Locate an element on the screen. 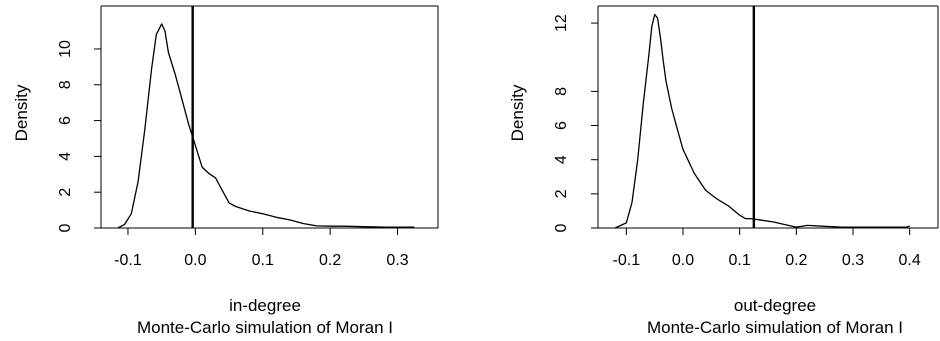 Image resolution: width=940 pixels, height=341 pixels. y-ticks: 0 2 4 6 8 12 is located at coordinates (575, 123).